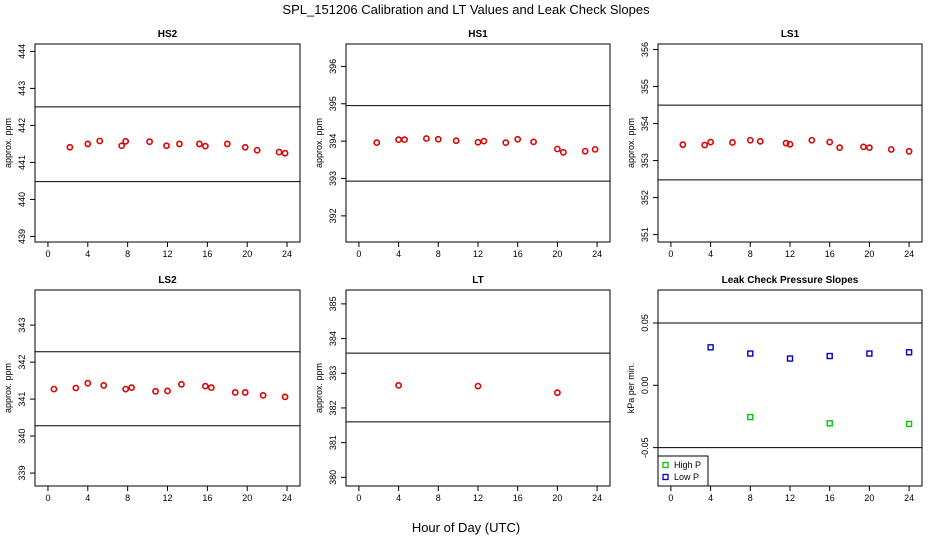 The image size is (936, 540). What do you see at coordinates (333, 477) in the screenshot?
I see `y-tick-label: 380` at bounding box center [333, 477].